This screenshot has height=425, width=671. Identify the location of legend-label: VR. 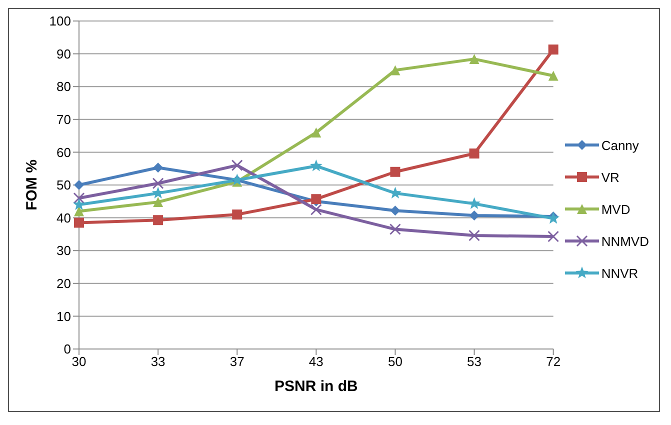
(610, 177).